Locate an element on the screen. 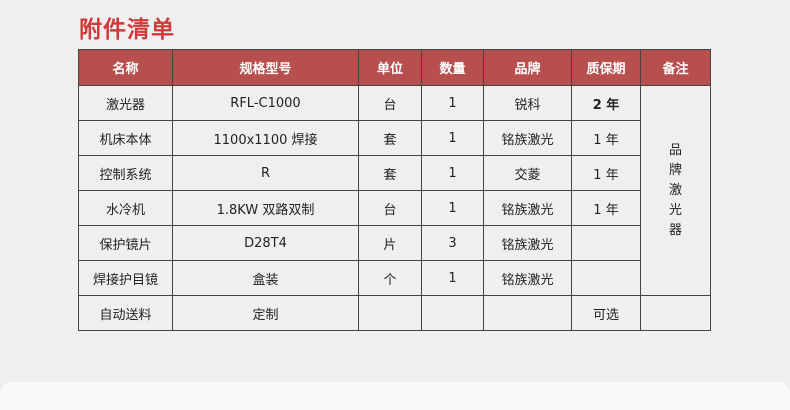 The image size is (790, 410). table-cell: 交菱 is located at coordinates (527, 173).